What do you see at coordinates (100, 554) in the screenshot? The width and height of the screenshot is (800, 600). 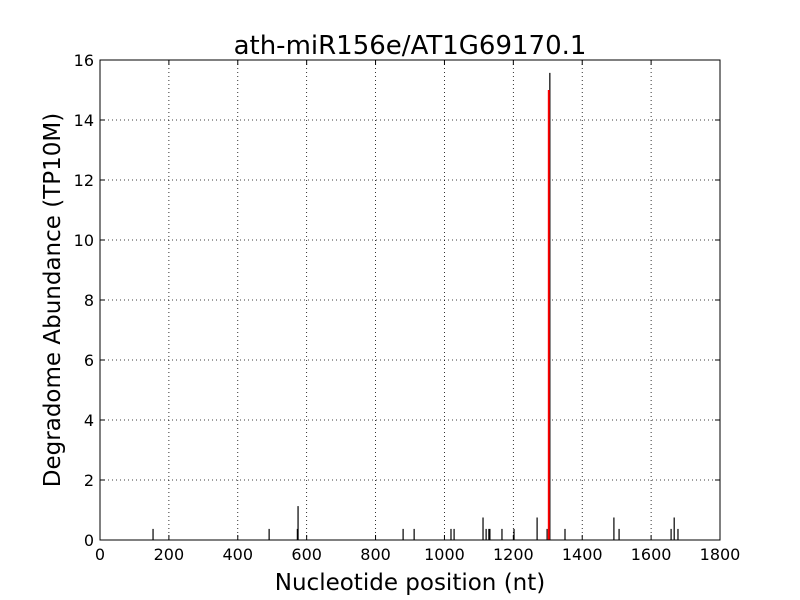 I see `x-tick-label: 0` at bounding box center [100, 554].